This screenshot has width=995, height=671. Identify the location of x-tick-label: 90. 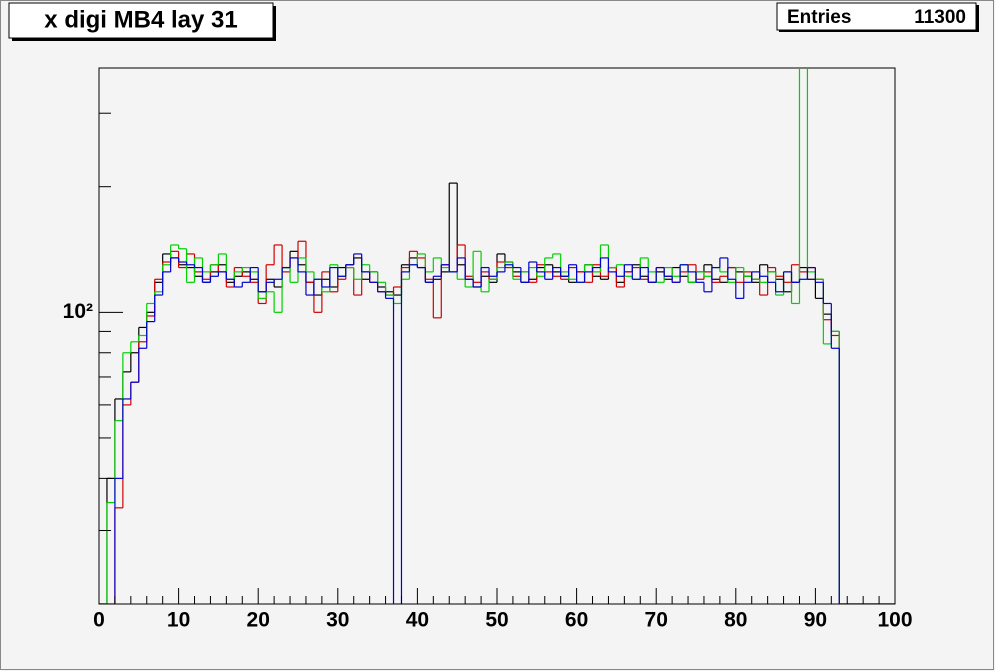
(815, 620).